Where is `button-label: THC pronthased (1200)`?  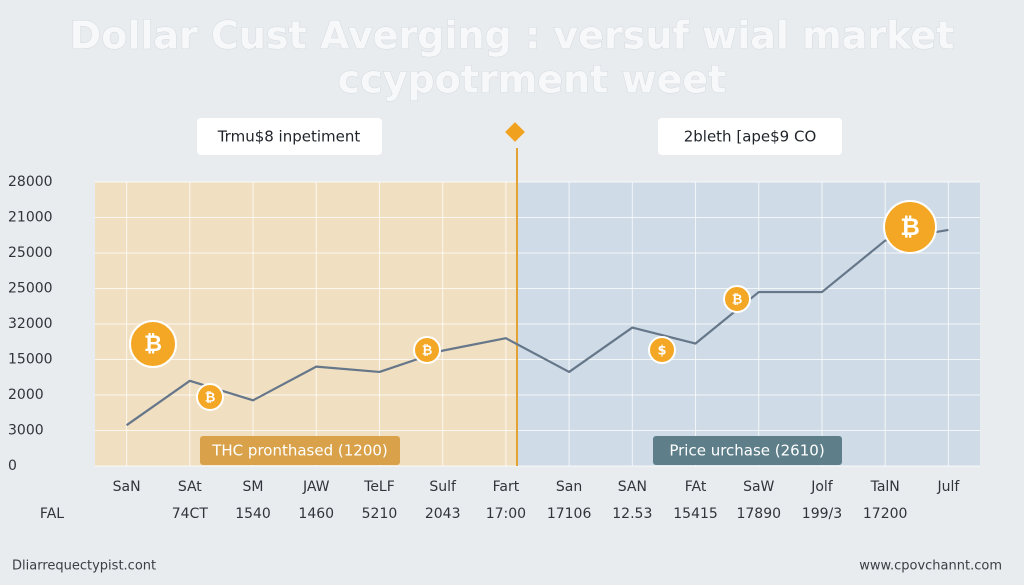
button-label: THC pronthased (1200) is located at coordinates (299, 451).